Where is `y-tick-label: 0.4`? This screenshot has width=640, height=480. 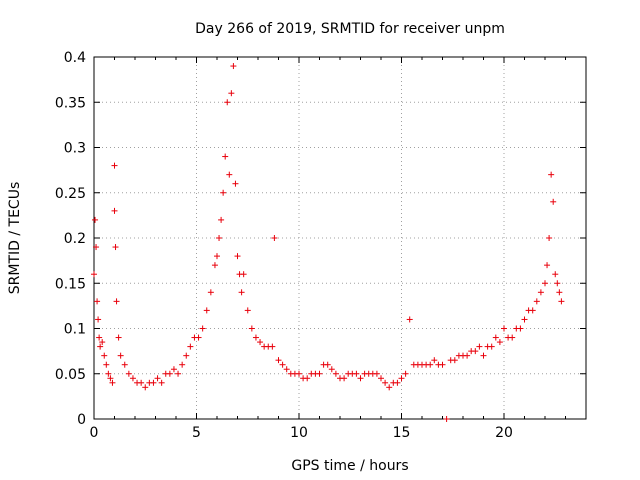
y-tick-label: 0.4 is located at coordinates (75, 58).